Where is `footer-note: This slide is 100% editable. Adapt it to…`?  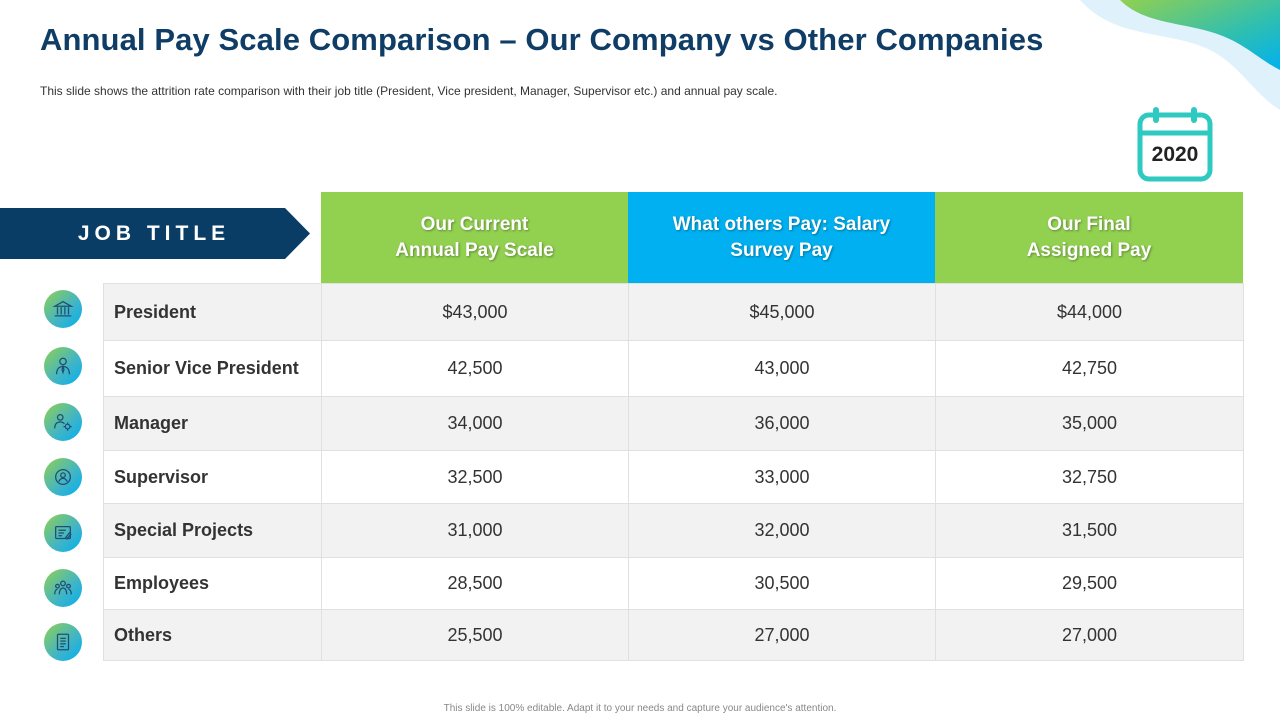 footer-note: This slide is 100% editable. Adapt it to… is located at coordinates (640, 708).